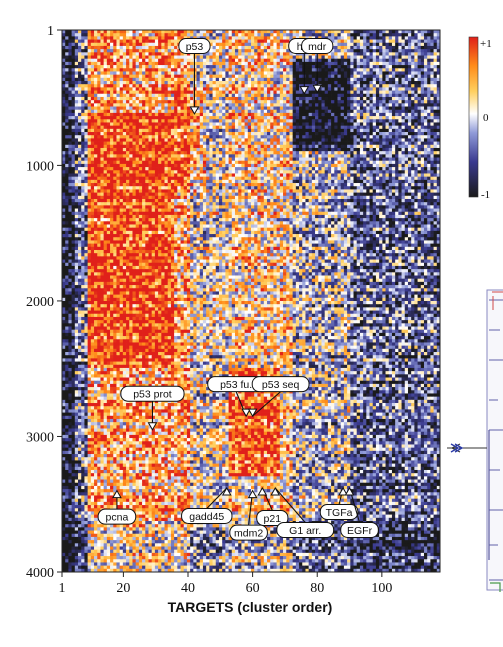 This screenshot has height=647, width=503. What do you see at coordinates (317, 588) in the screenshot?
I see `x-tick-label-80: 80` at bounding box center [317, 588].